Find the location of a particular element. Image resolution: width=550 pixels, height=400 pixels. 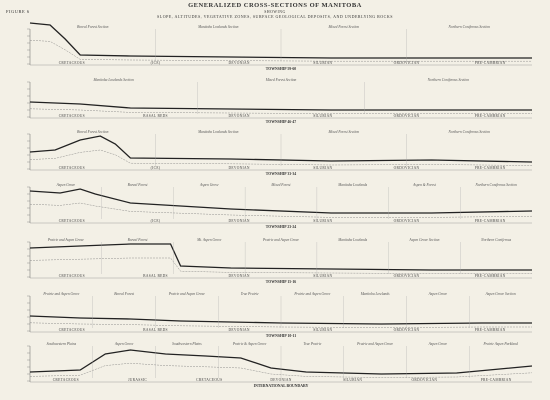

zone-label: Aspen & Forest is located at coordinates (424, 185).